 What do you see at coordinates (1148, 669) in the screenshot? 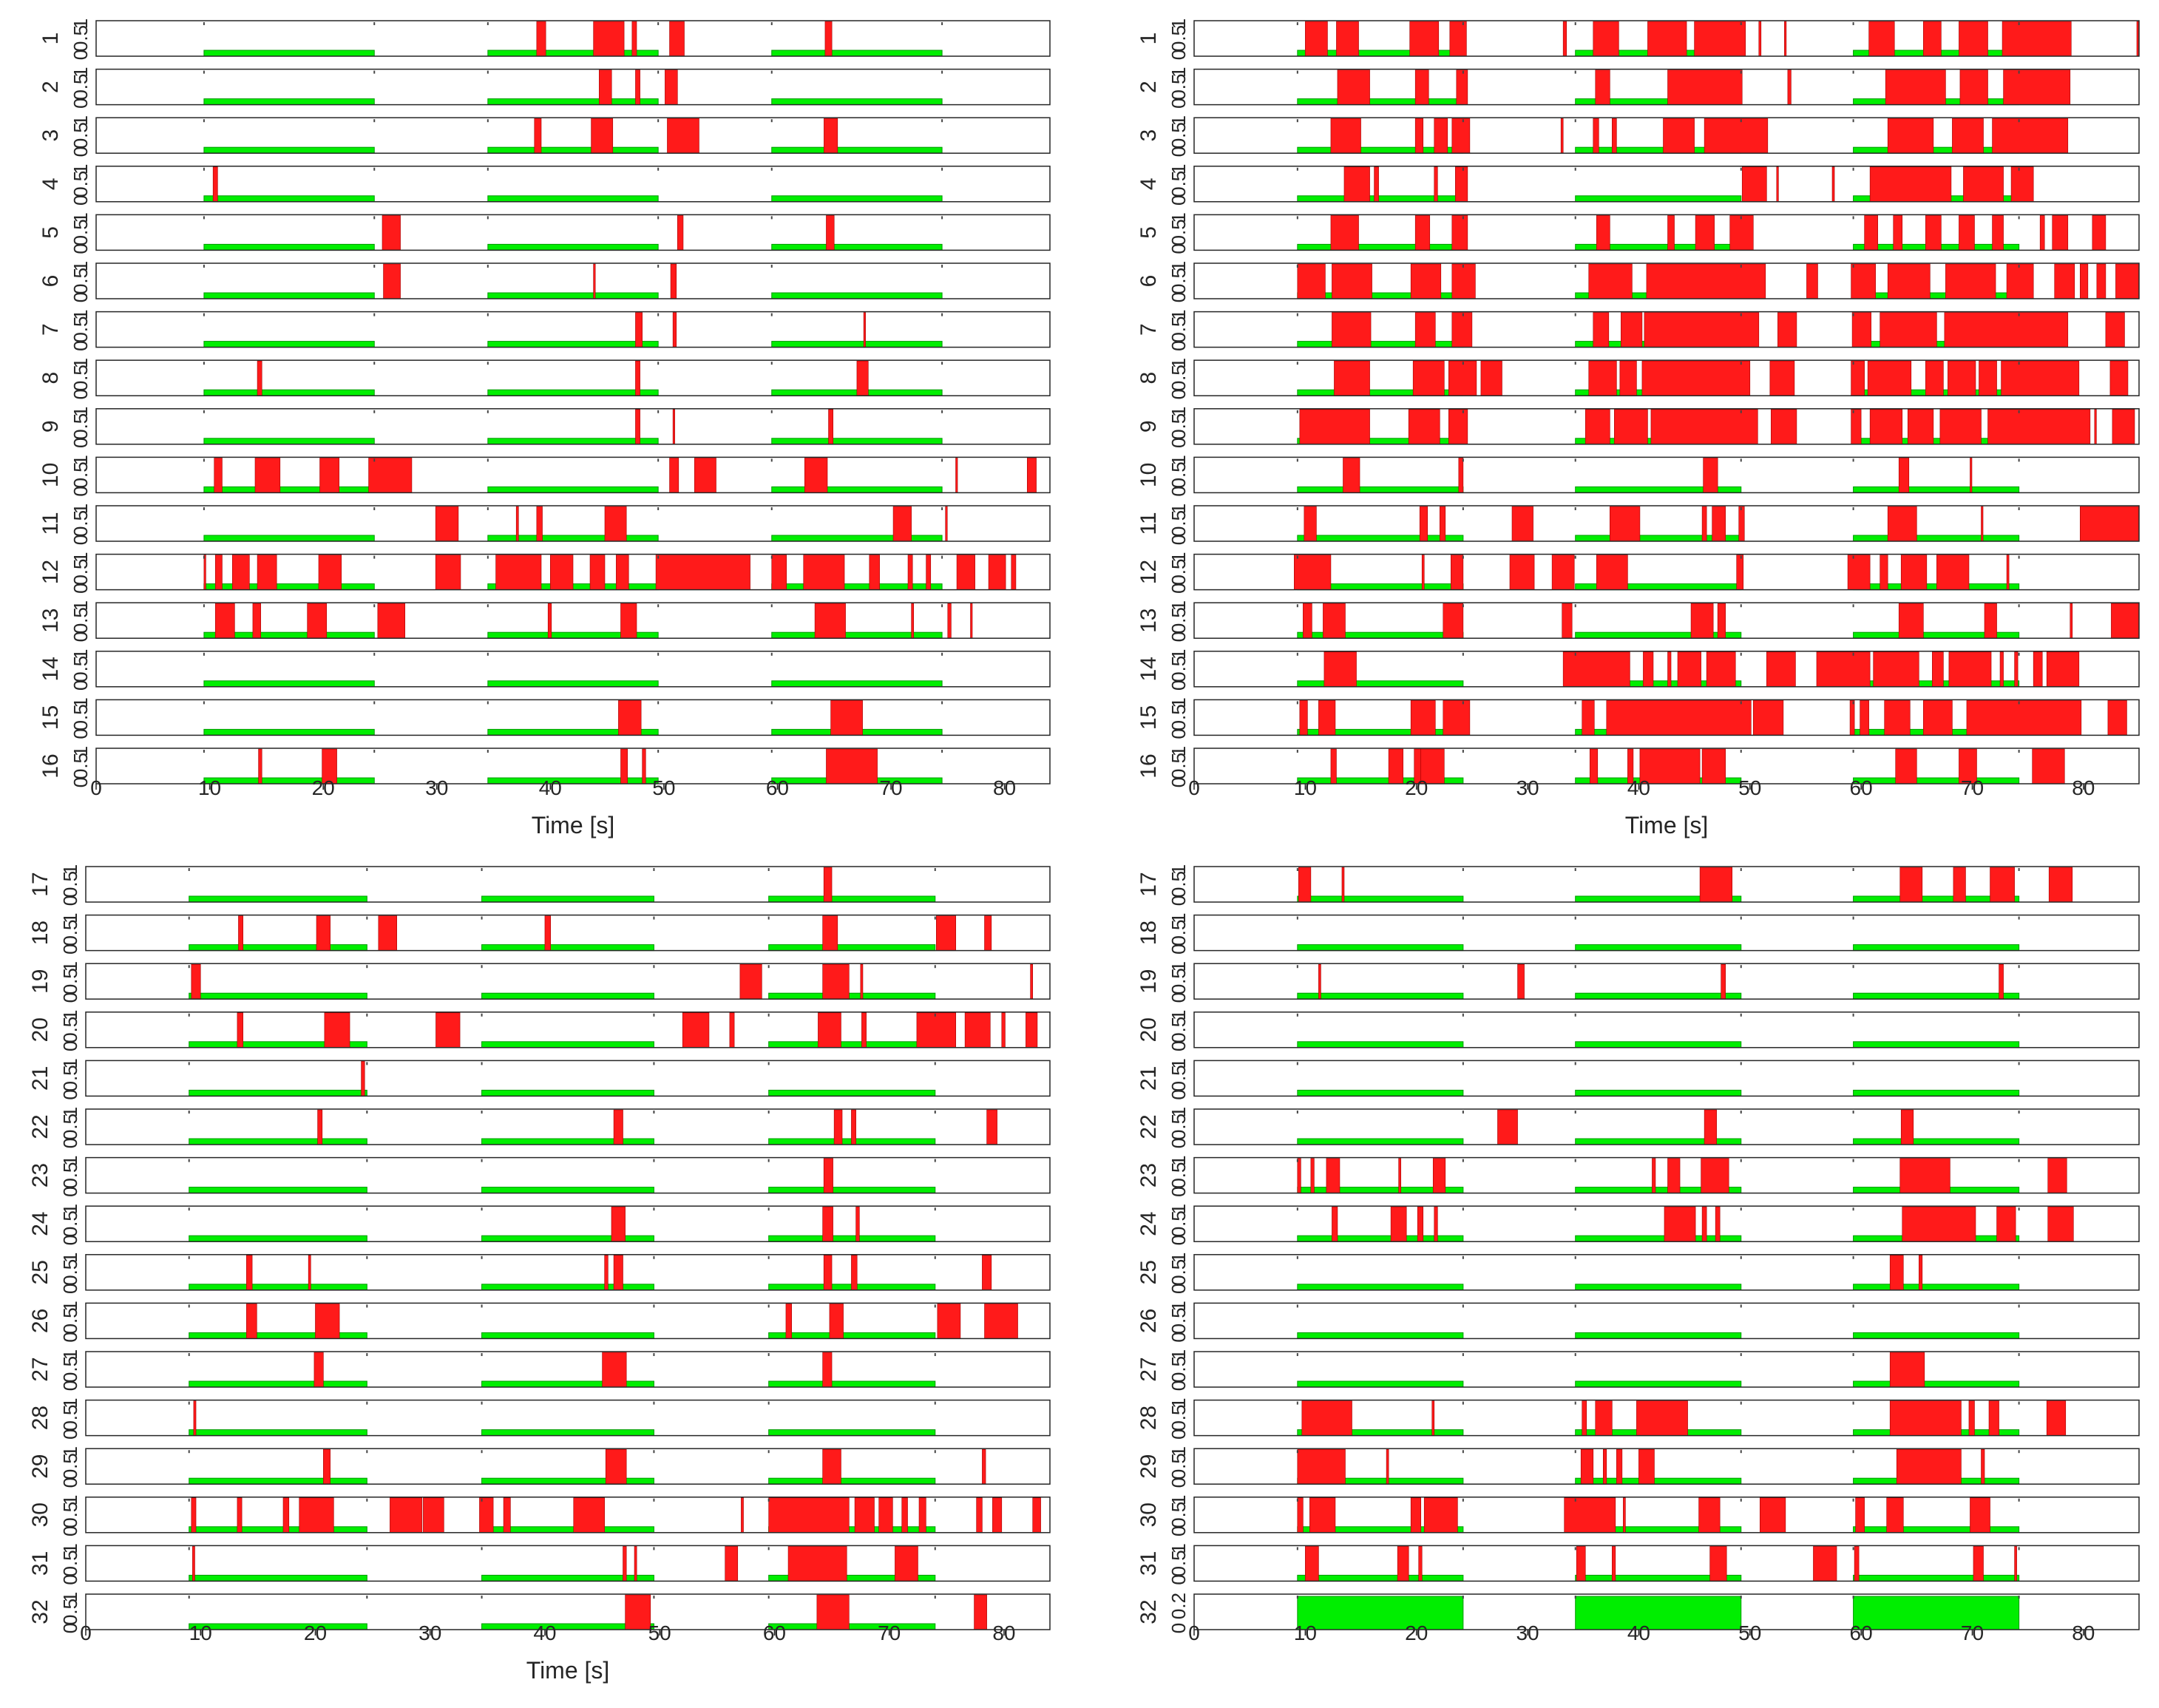
I see `row-label: 14` at bounding box center [1148, 669].